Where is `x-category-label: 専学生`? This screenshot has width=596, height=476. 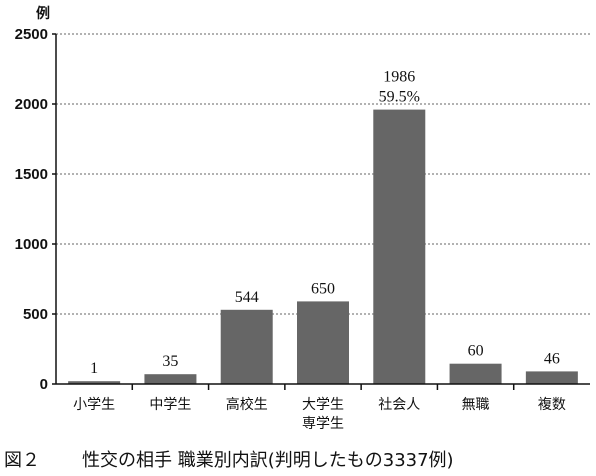
x-category-label: 専学生 is located at coordinates (323, 424).